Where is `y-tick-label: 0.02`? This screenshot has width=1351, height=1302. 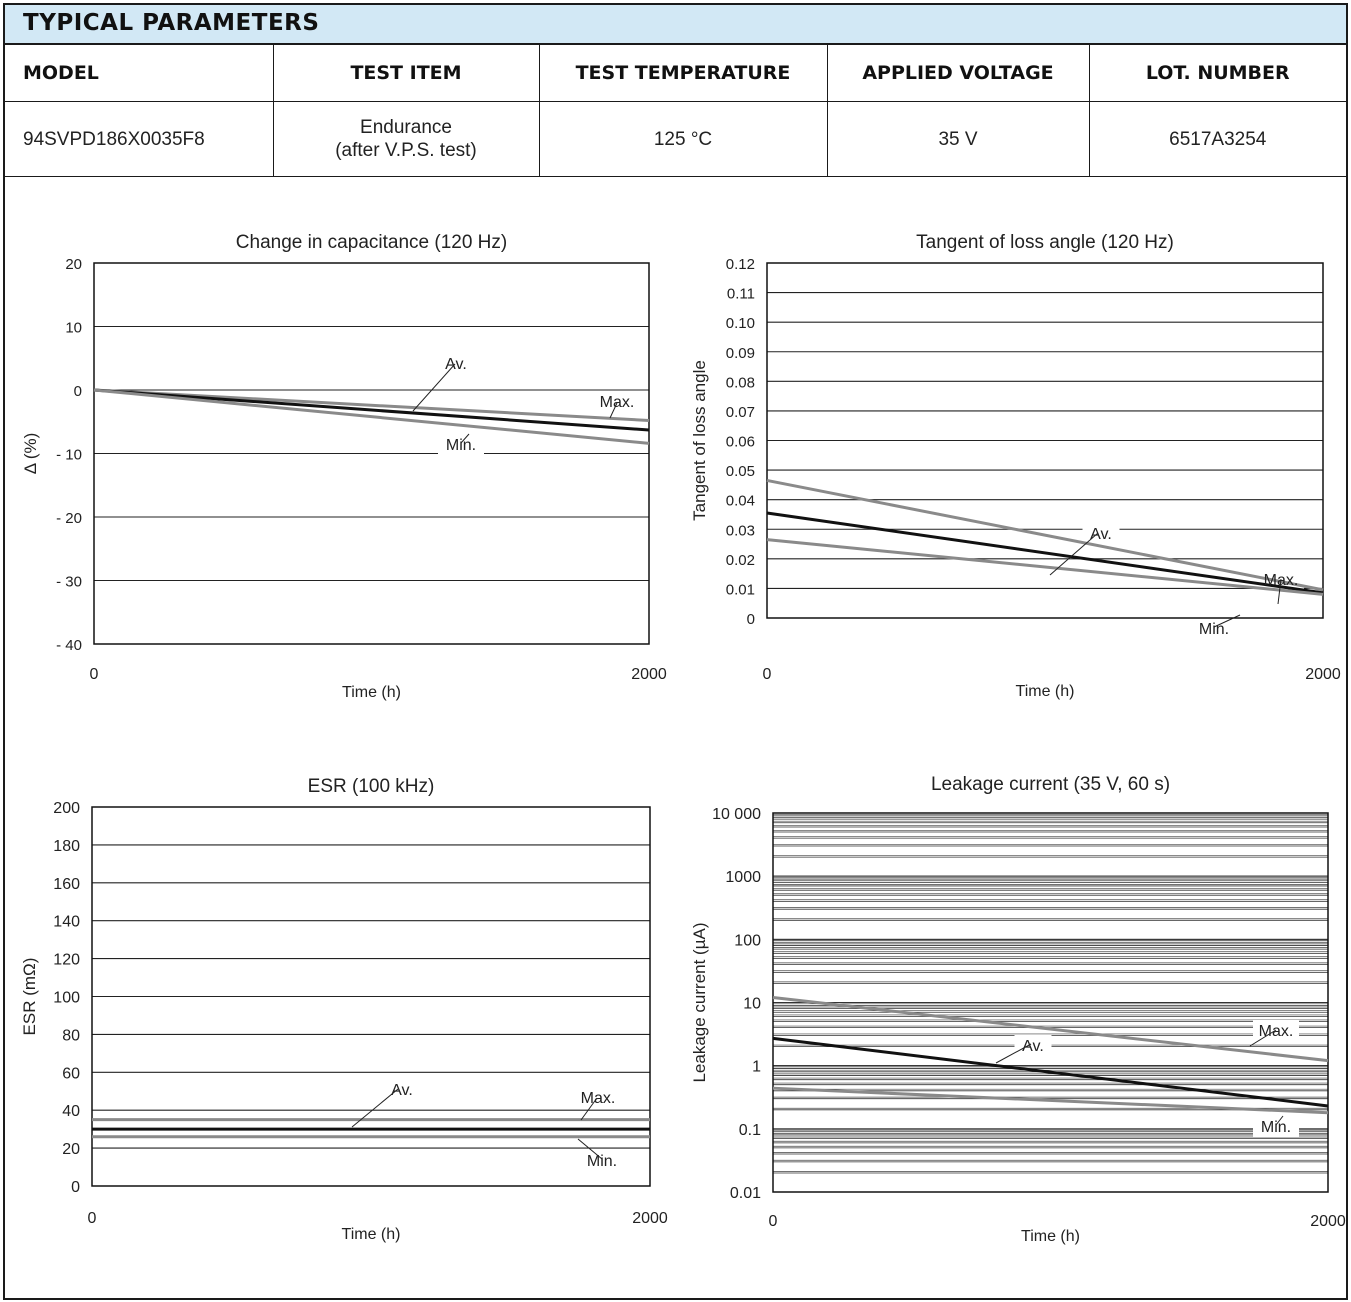 y-tick-label: 0.02 is located at coordinates (740, 560).